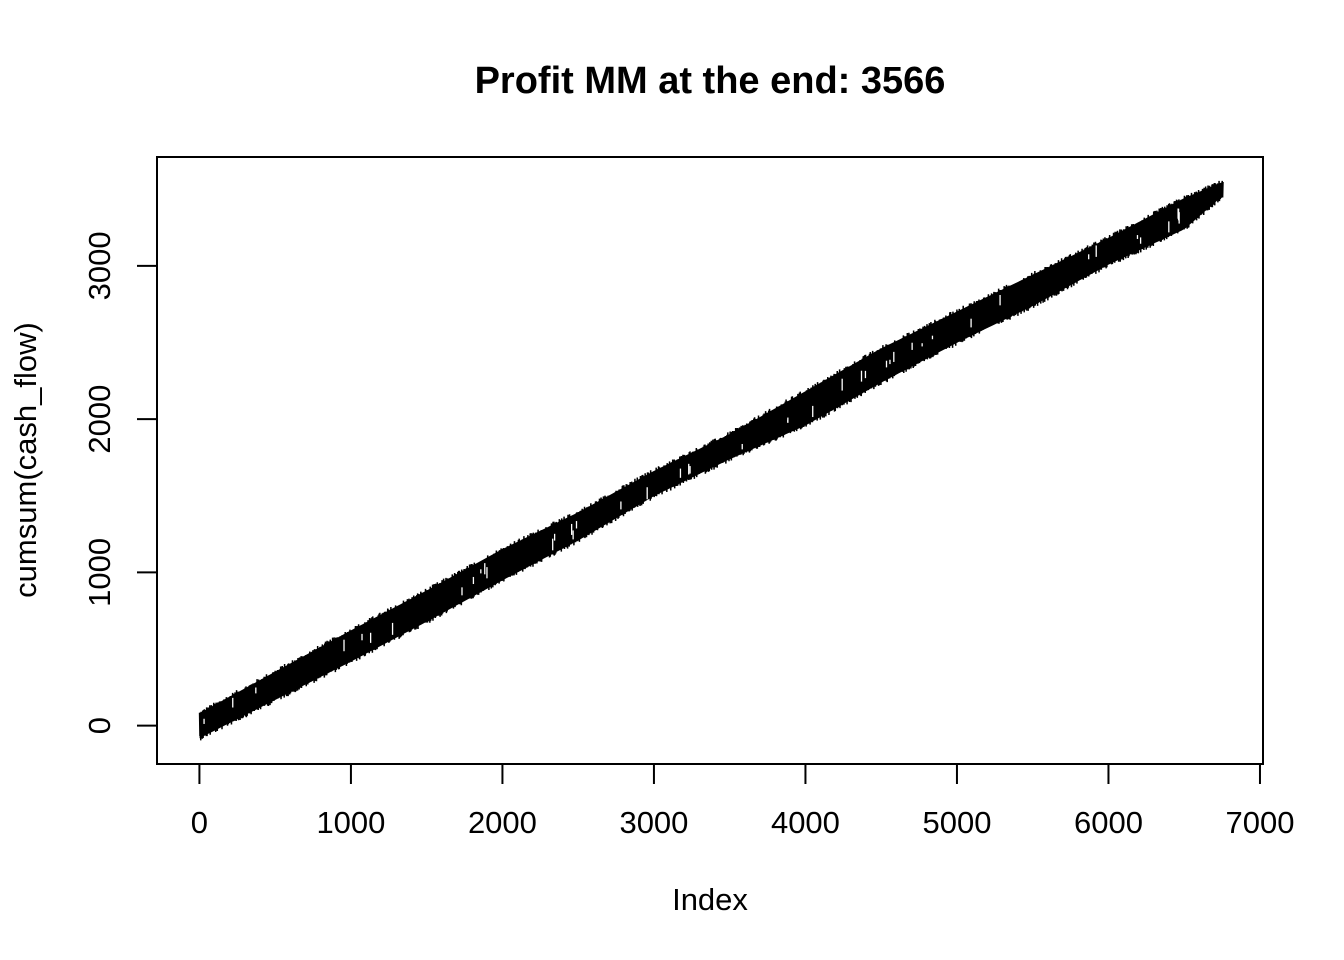 This screenshot has width=1344, height=960. I want to click on x-tick-label: 2000, so click(502, 822).